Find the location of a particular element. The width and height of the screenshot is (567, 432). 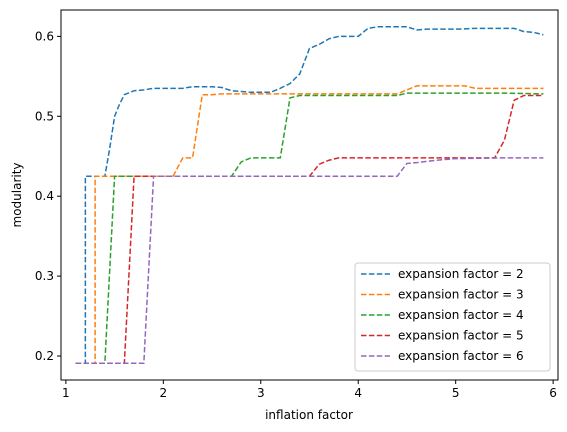

legend-label: expansion factor = 4 is located at coordinates (461, 315).